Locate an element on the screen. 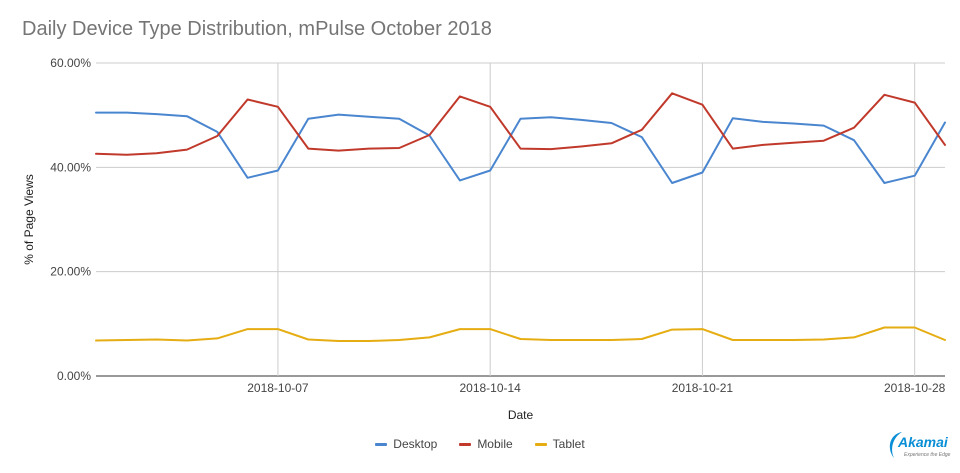  legend-label-tablet: Tablet is located at coordinates (568, 444).